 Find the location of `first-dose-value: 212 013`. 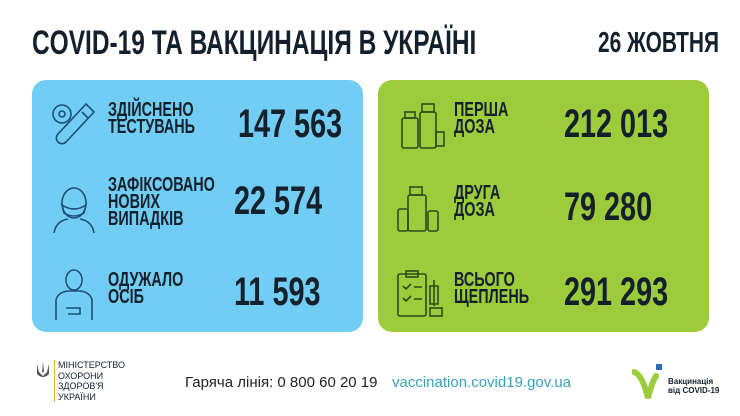

first-dose-value: 212 013 is located at coordinates (616, 124).